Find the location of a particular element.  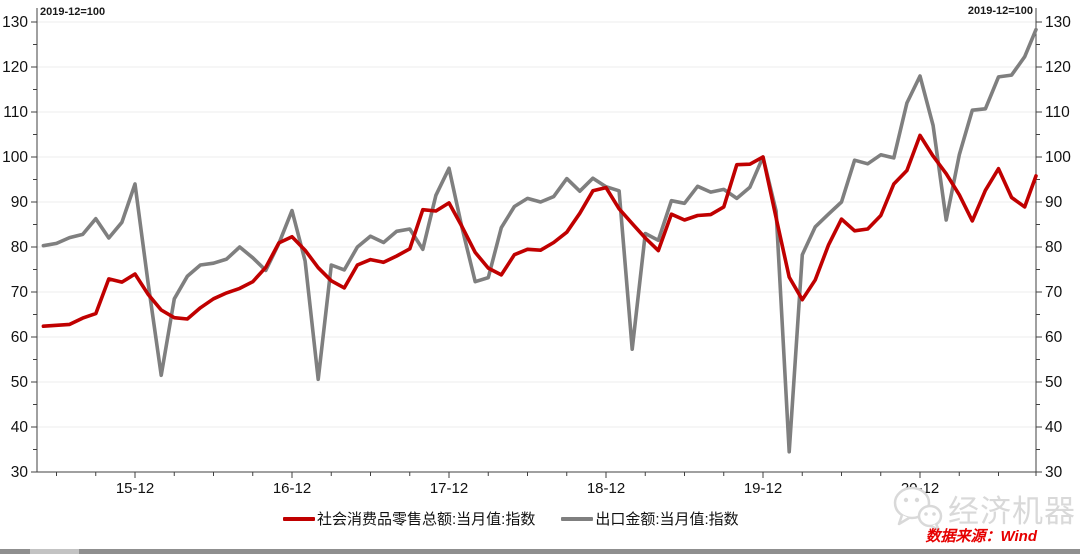

legend-item-export: 出口金额:当月值:指数 is located at coordinates (650, 518).